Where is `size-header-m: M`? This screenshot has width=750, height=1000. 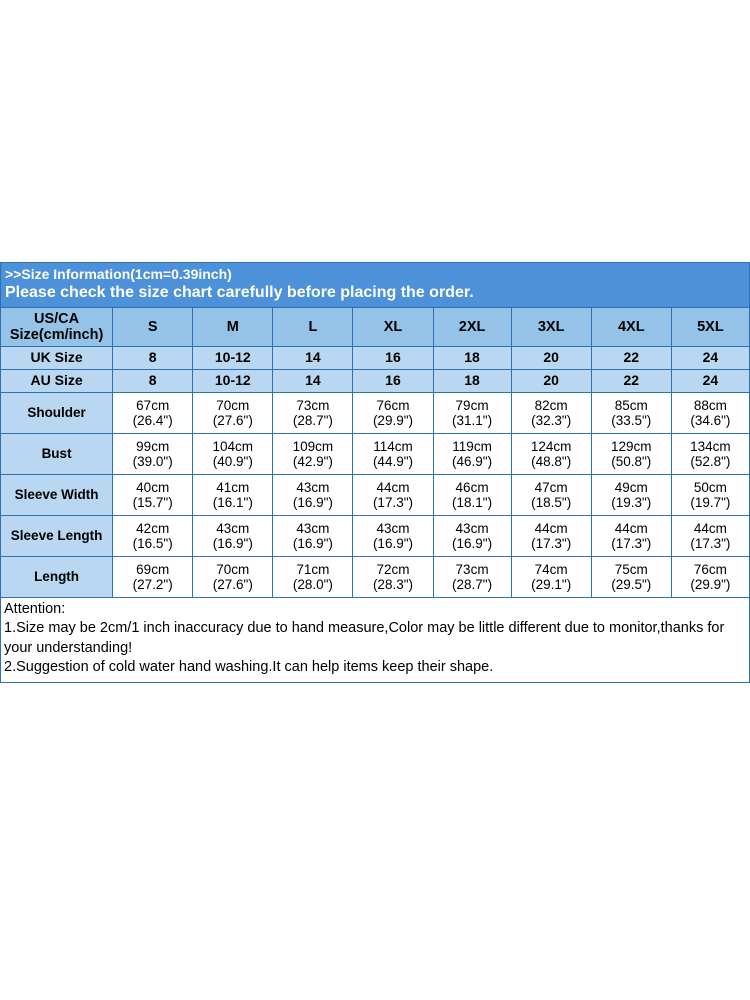
size-header-m: M is located at coordinates (233, 327).